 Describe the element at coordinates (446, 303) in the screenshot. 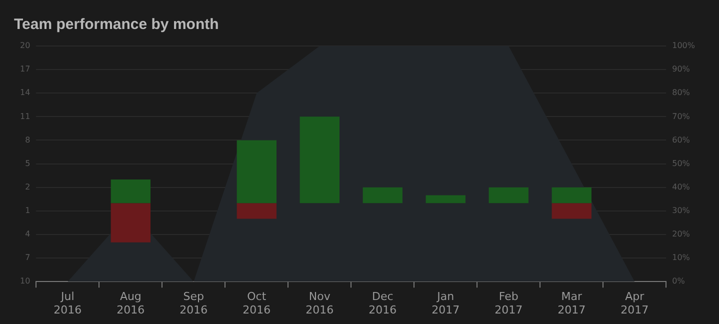

I see `x-tick-label: Jan 2017` at that location.